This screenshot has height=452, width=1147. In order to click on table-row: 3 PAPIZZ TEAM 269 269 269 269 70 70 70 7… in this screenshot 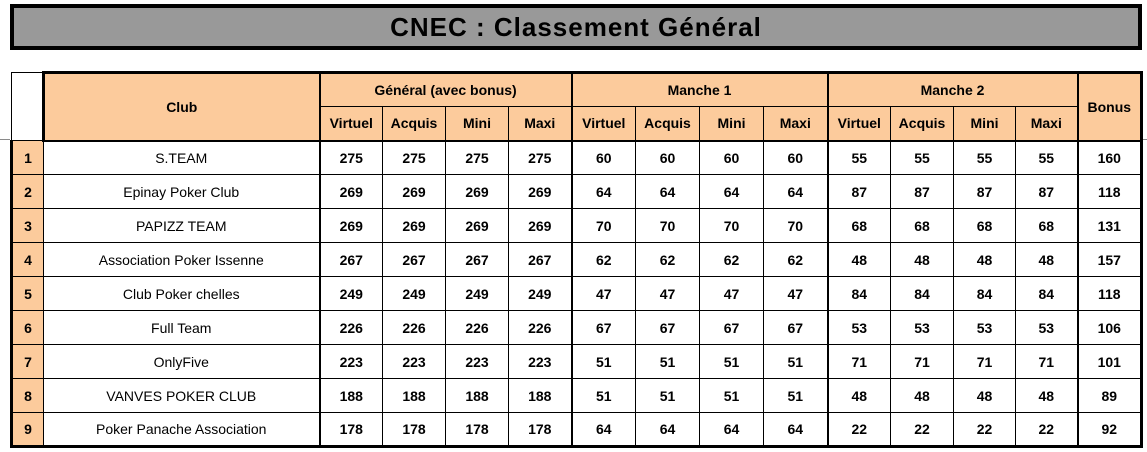, I will do `click(577, 225)`.